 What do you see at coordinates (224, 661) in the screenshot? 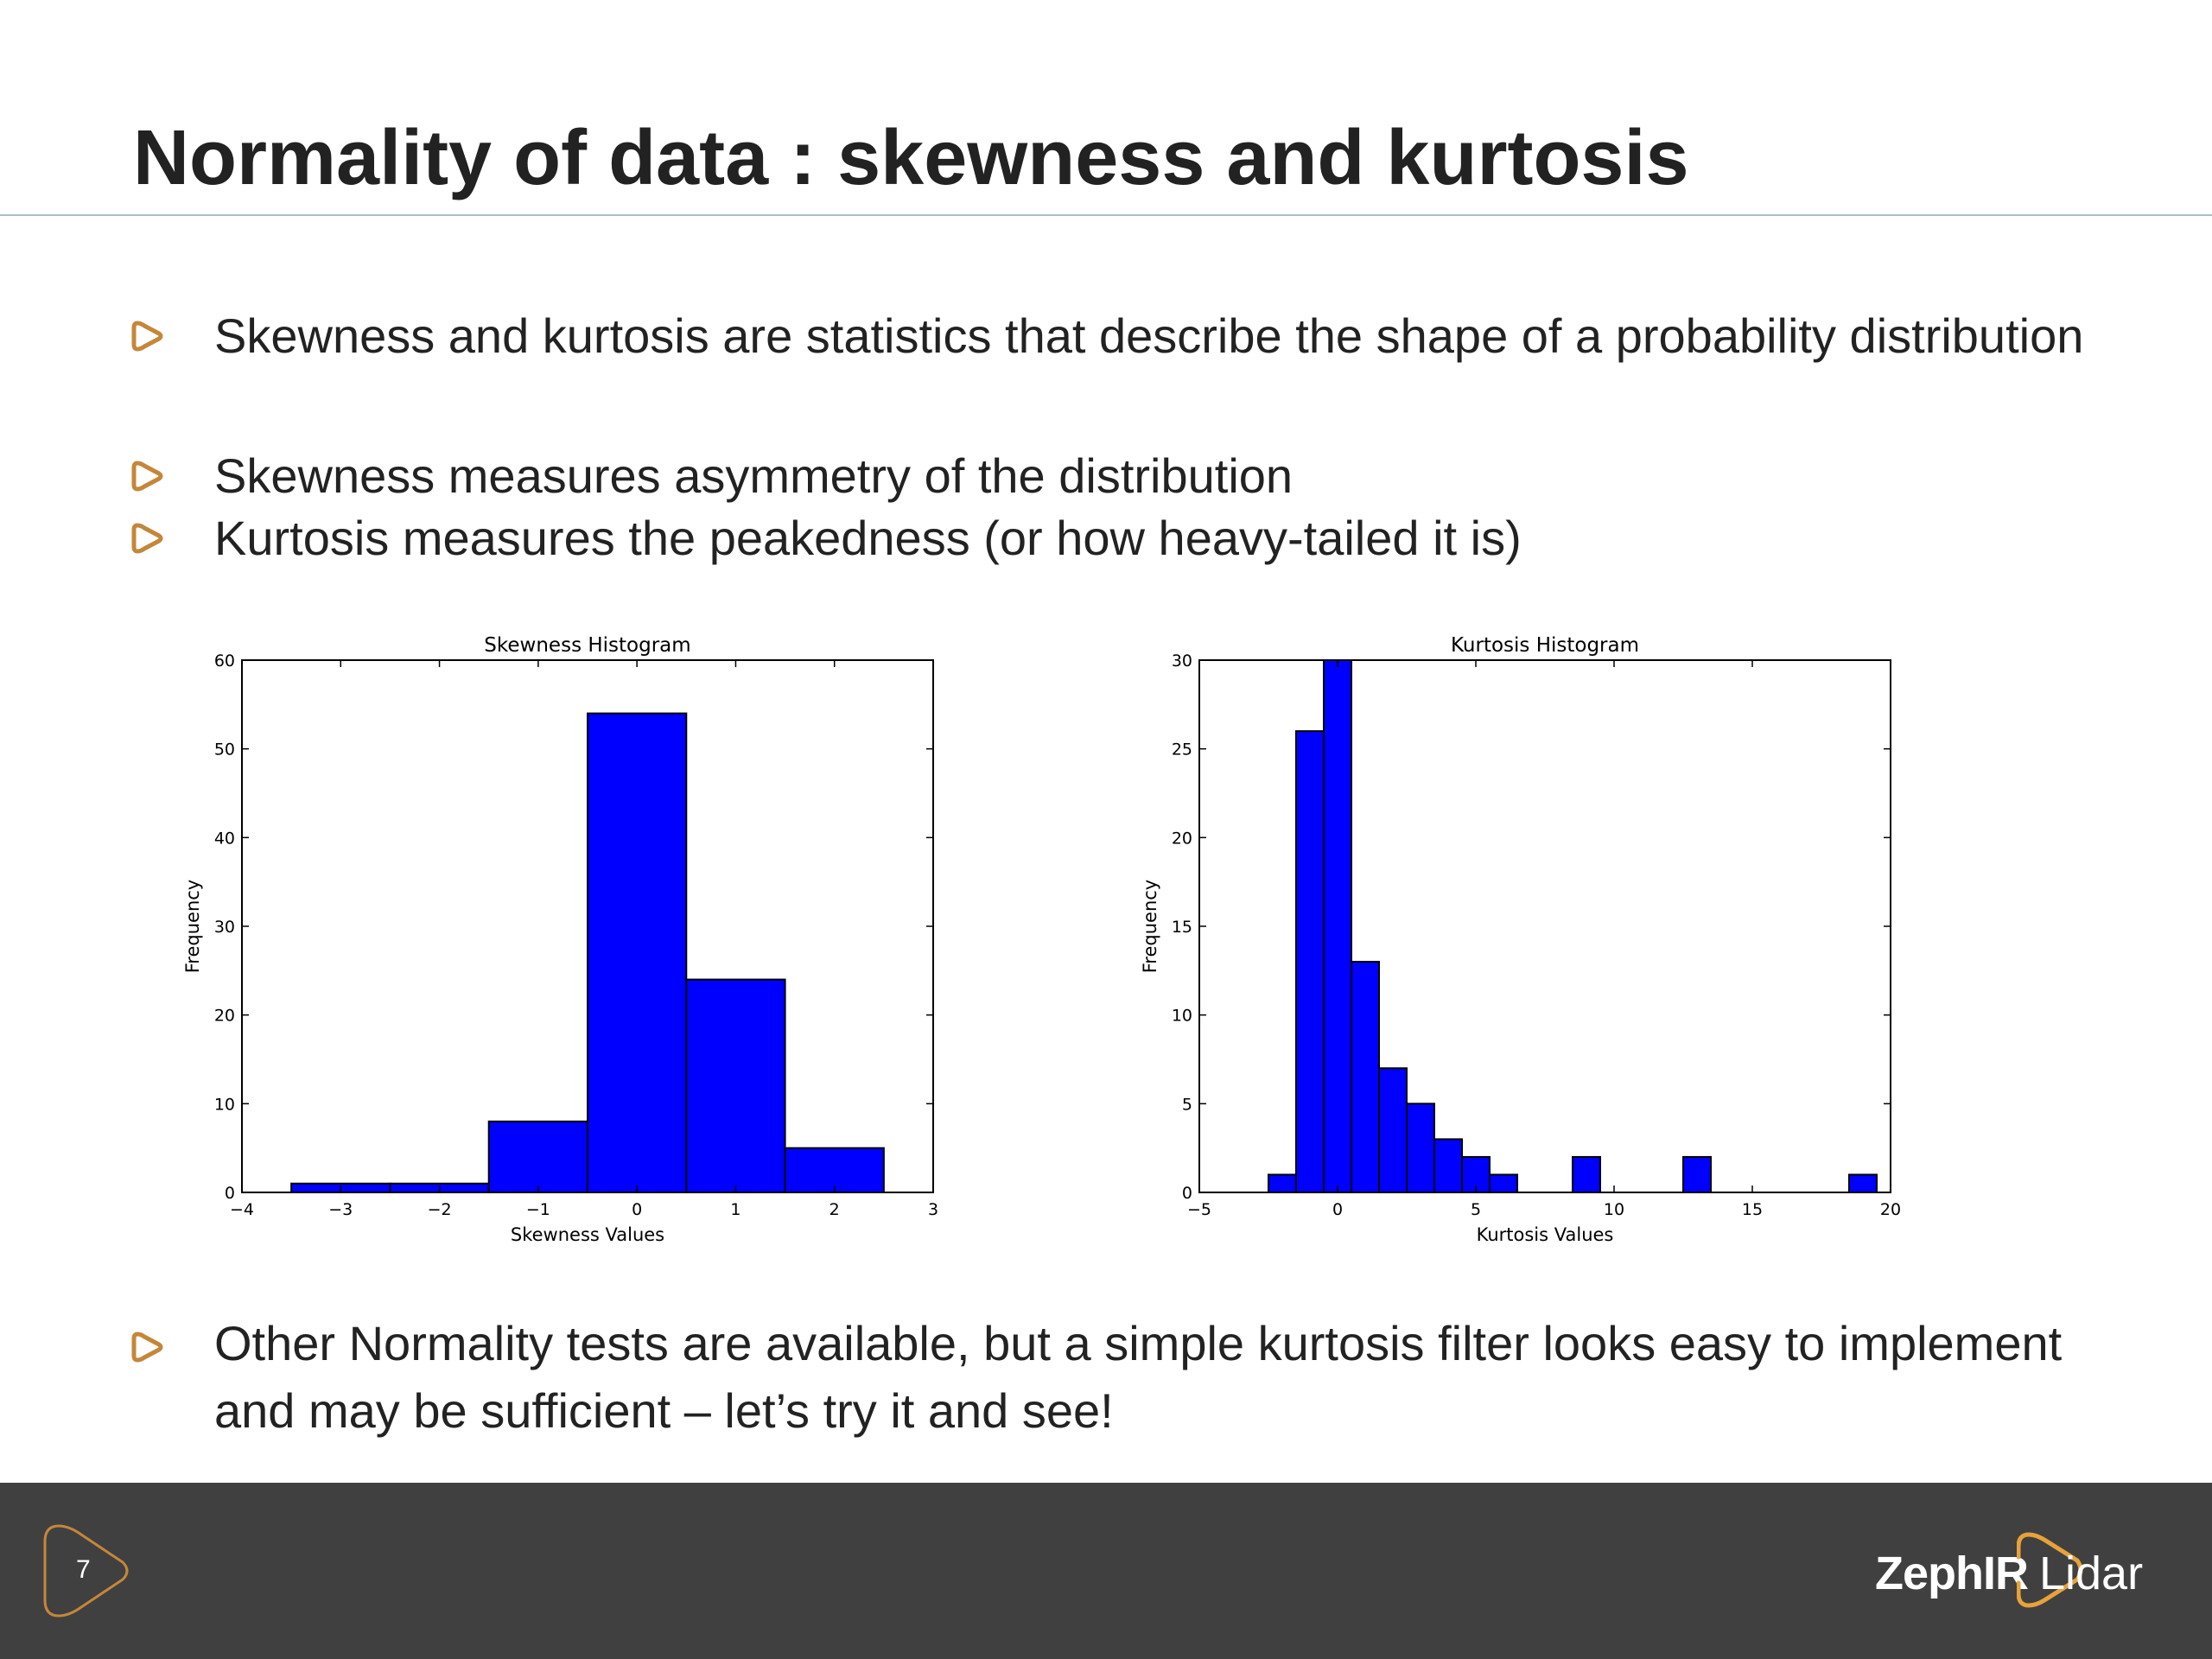
I see `y-tick-label: 60` at bounding box center [224, 661].